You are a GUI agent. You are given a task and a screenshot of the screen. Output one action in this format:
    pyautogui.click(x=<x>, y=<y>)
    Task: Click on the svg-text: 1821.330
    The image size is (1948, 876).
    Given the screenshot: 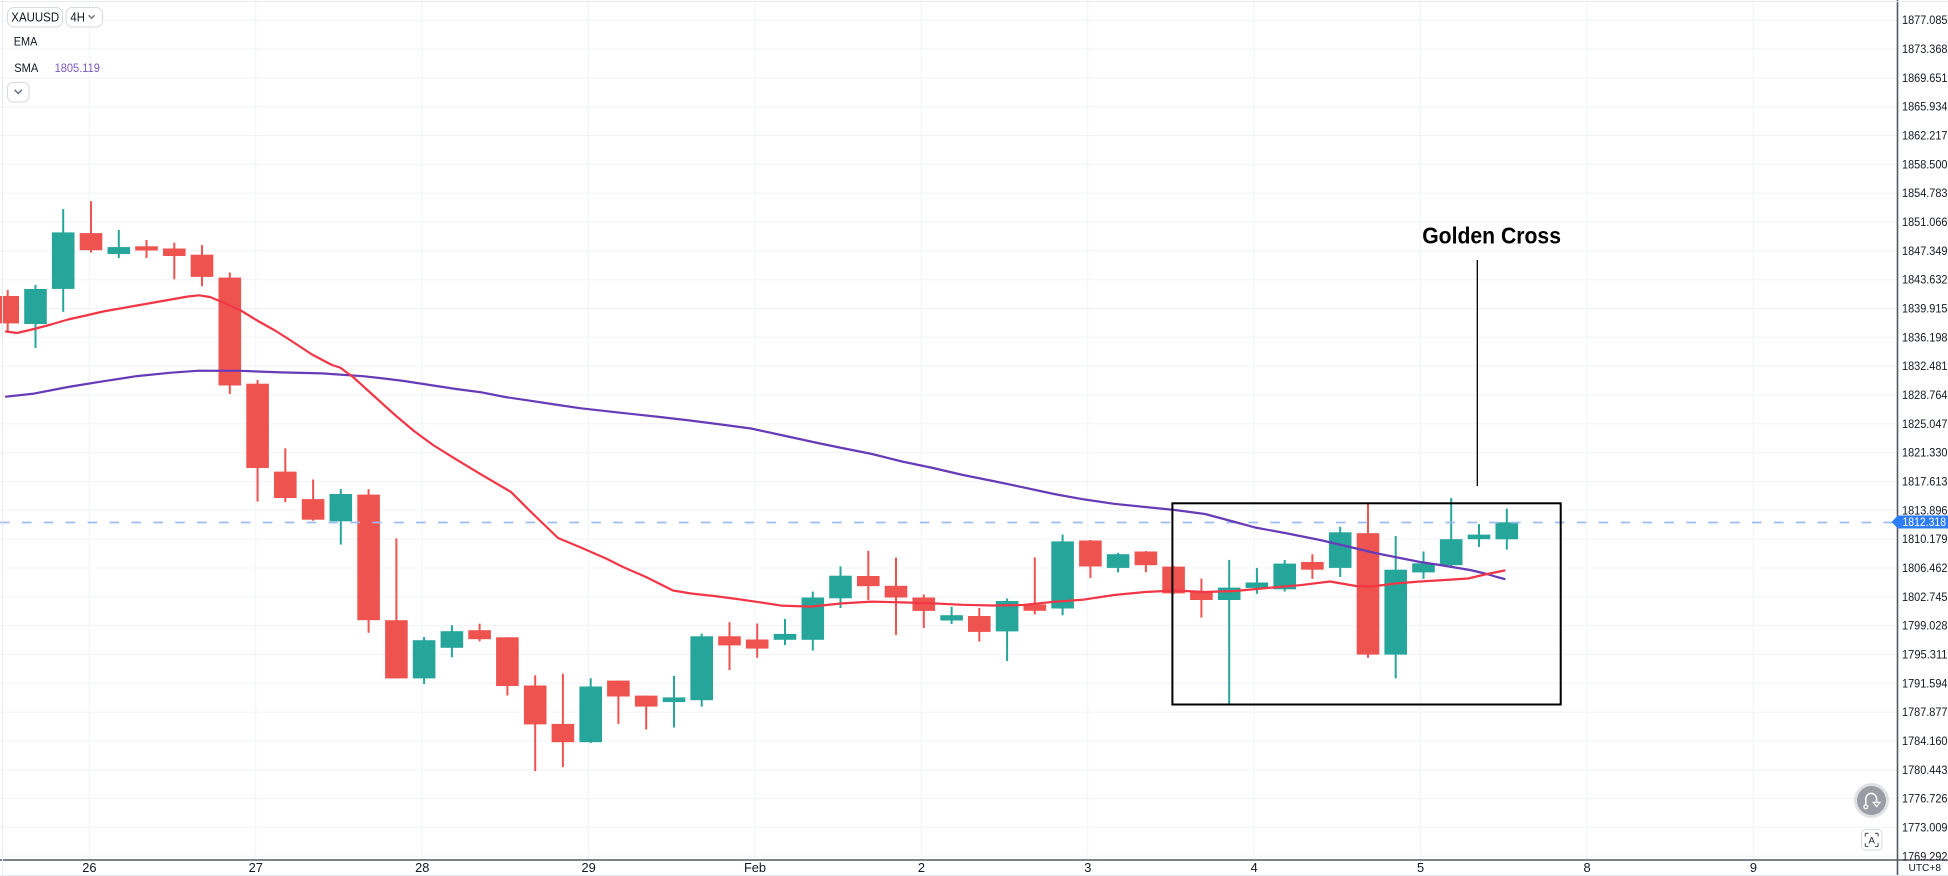 What is the action you would take?
    pyautogui.click(x=1925, y=454)
    